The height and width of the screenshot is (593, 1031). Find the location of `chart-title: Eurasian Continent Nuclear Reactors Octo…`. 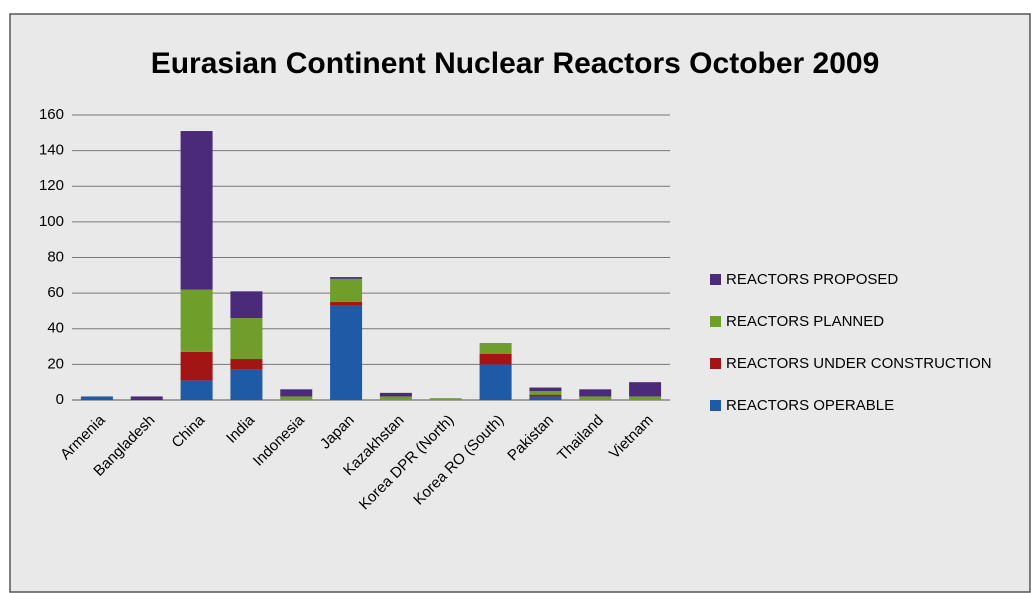

chart-title: Eurasian Continent Nuclear Reactors Octo… is located at coordinates (515, 63).